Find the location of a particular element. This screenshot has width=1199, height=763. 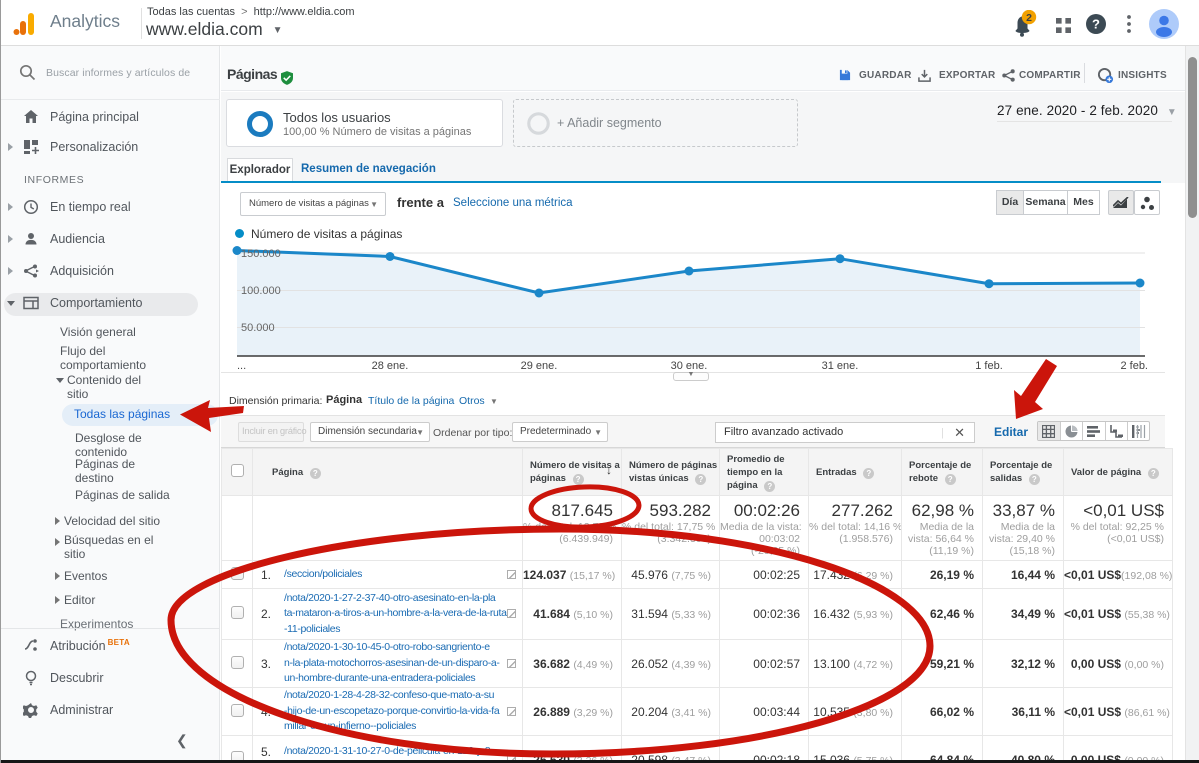

svg-text: 30 ene. is located at coordinates (689, 366).